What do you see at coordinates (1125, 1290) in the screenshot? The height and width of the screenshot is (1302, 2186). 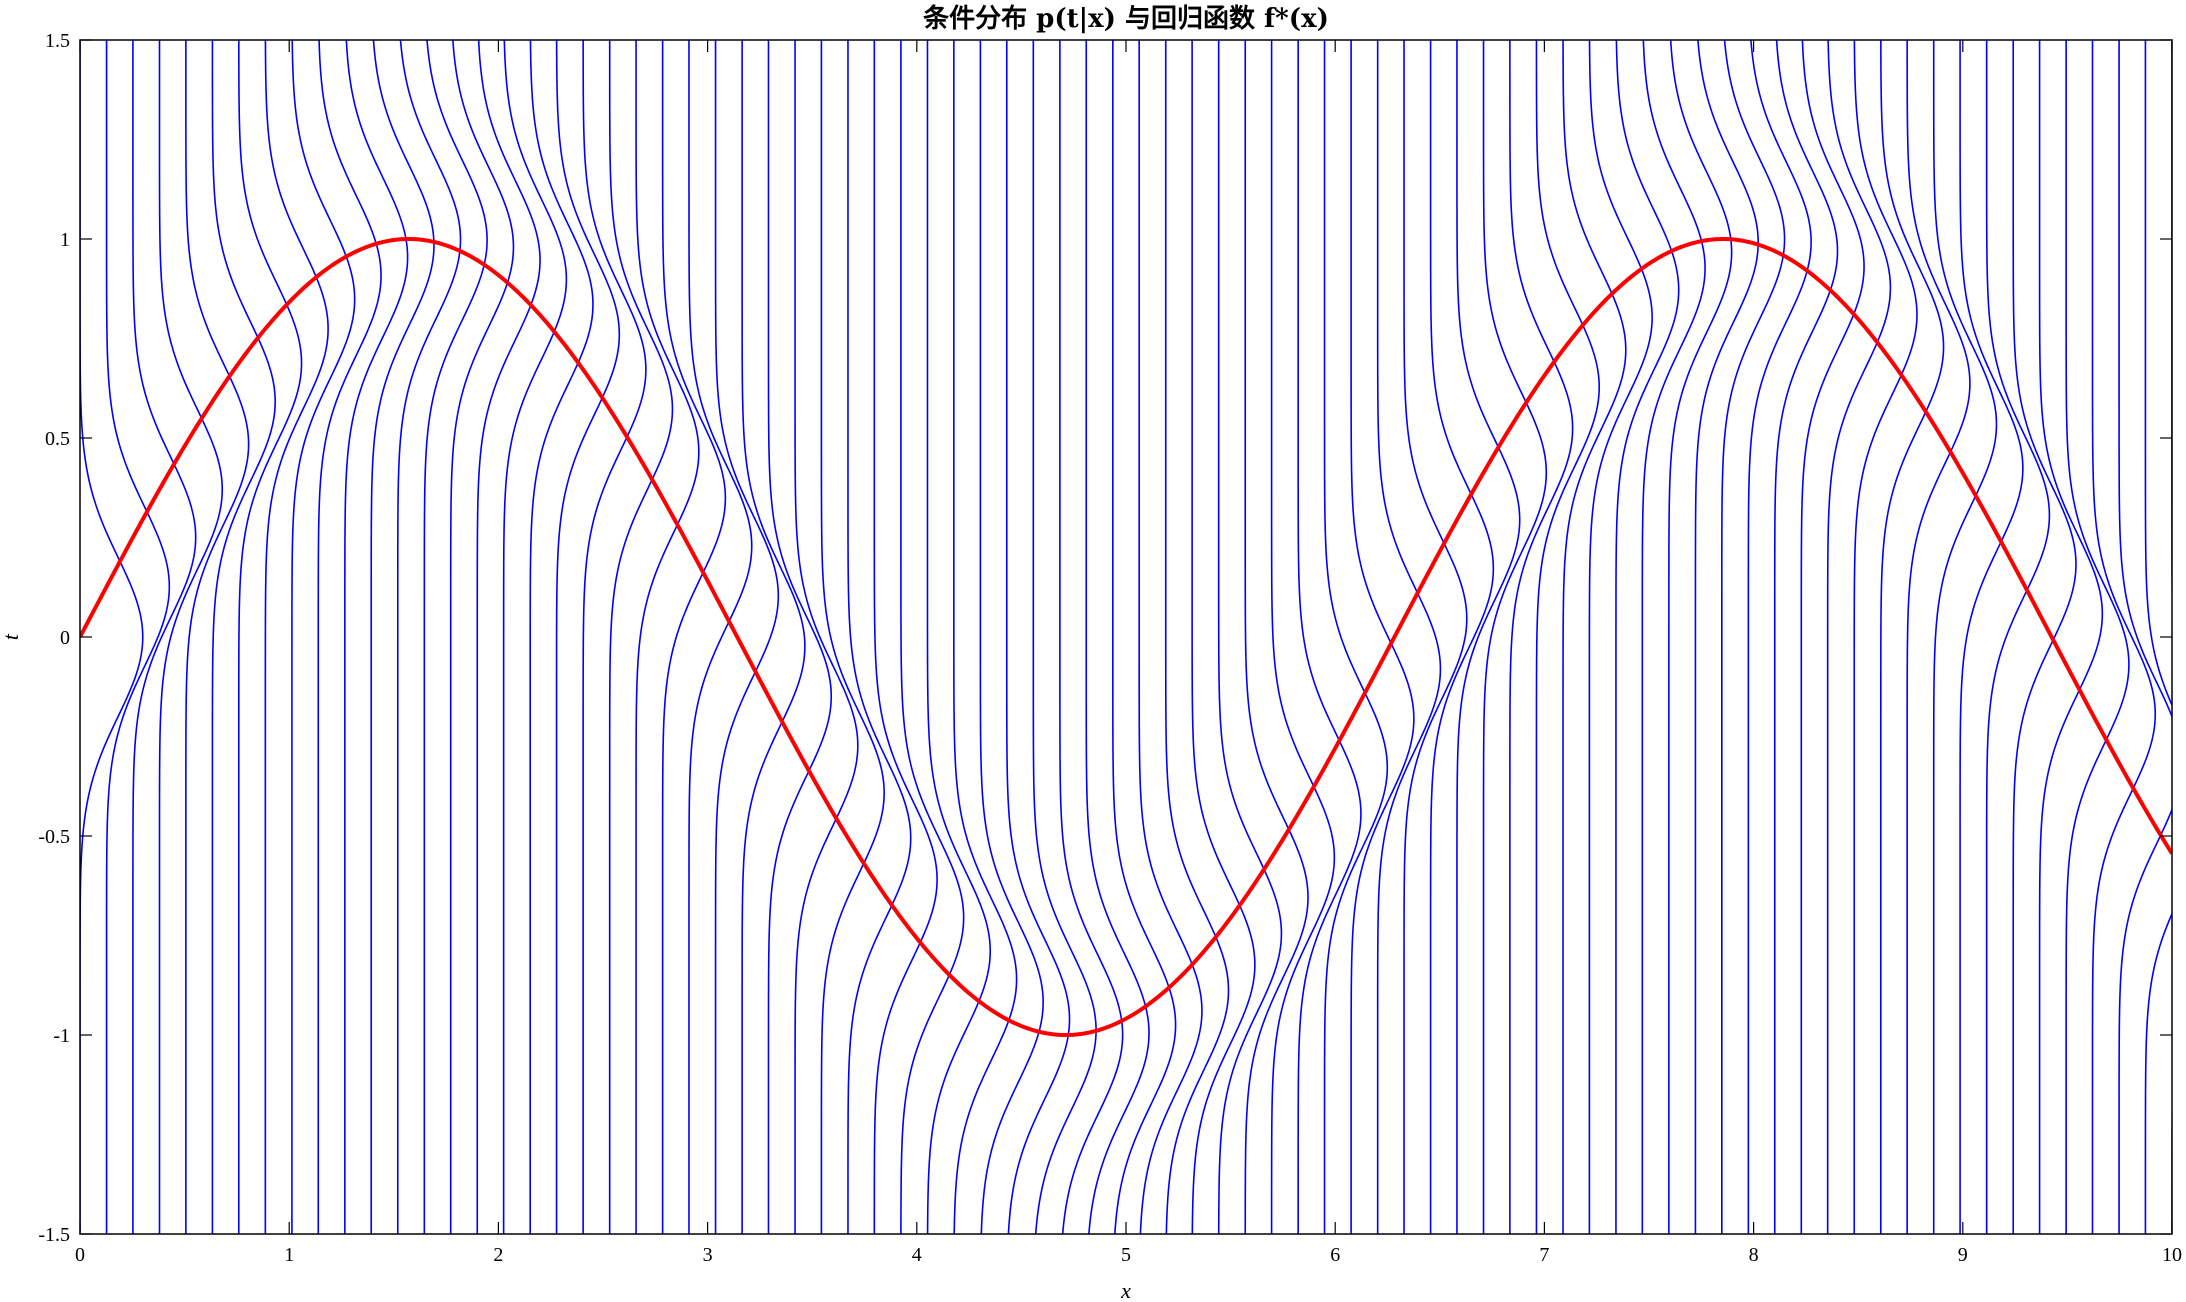 I see `x-axis-label: x` at bounding box center [1125, 1290].